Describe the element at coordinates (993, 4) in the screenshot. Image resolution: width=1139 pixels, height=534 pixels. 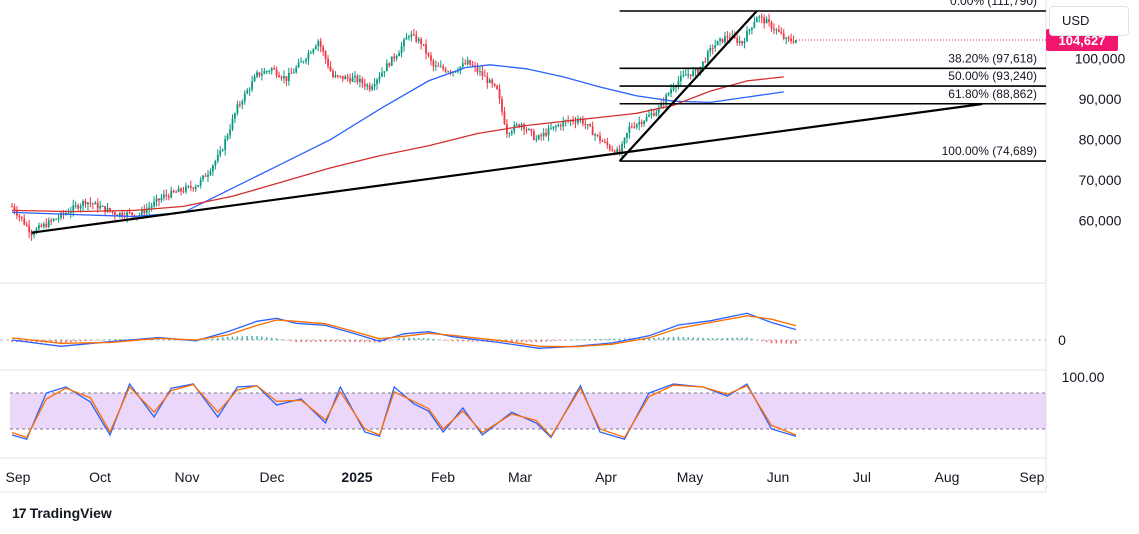
I see `fib-level-label: 0.00% (111,790)` at that location.